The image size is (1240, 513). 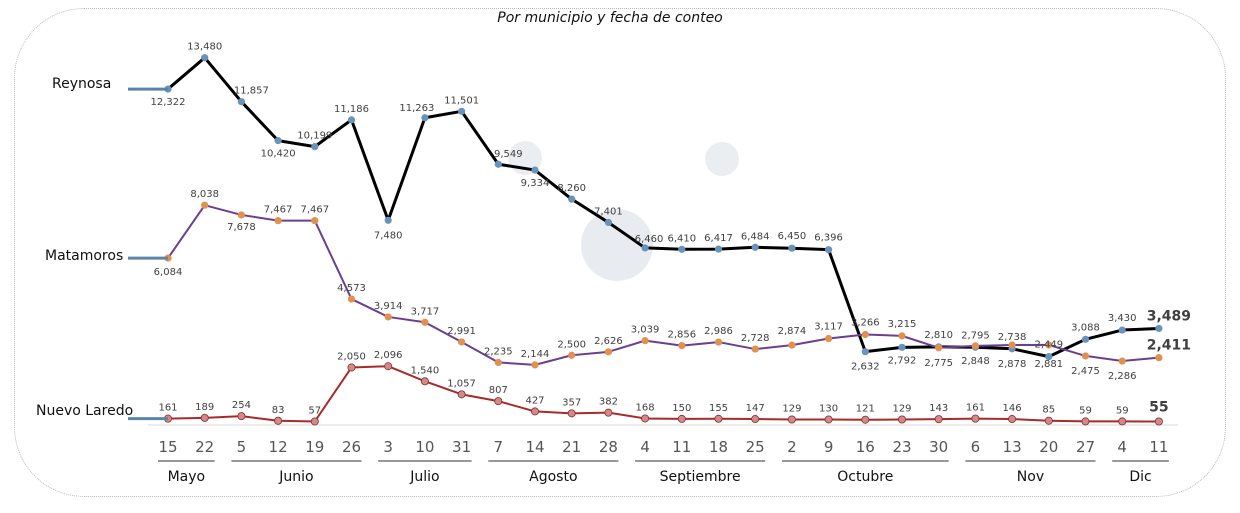 I want to click on month-label: Junio, so click(x=295, y=477).